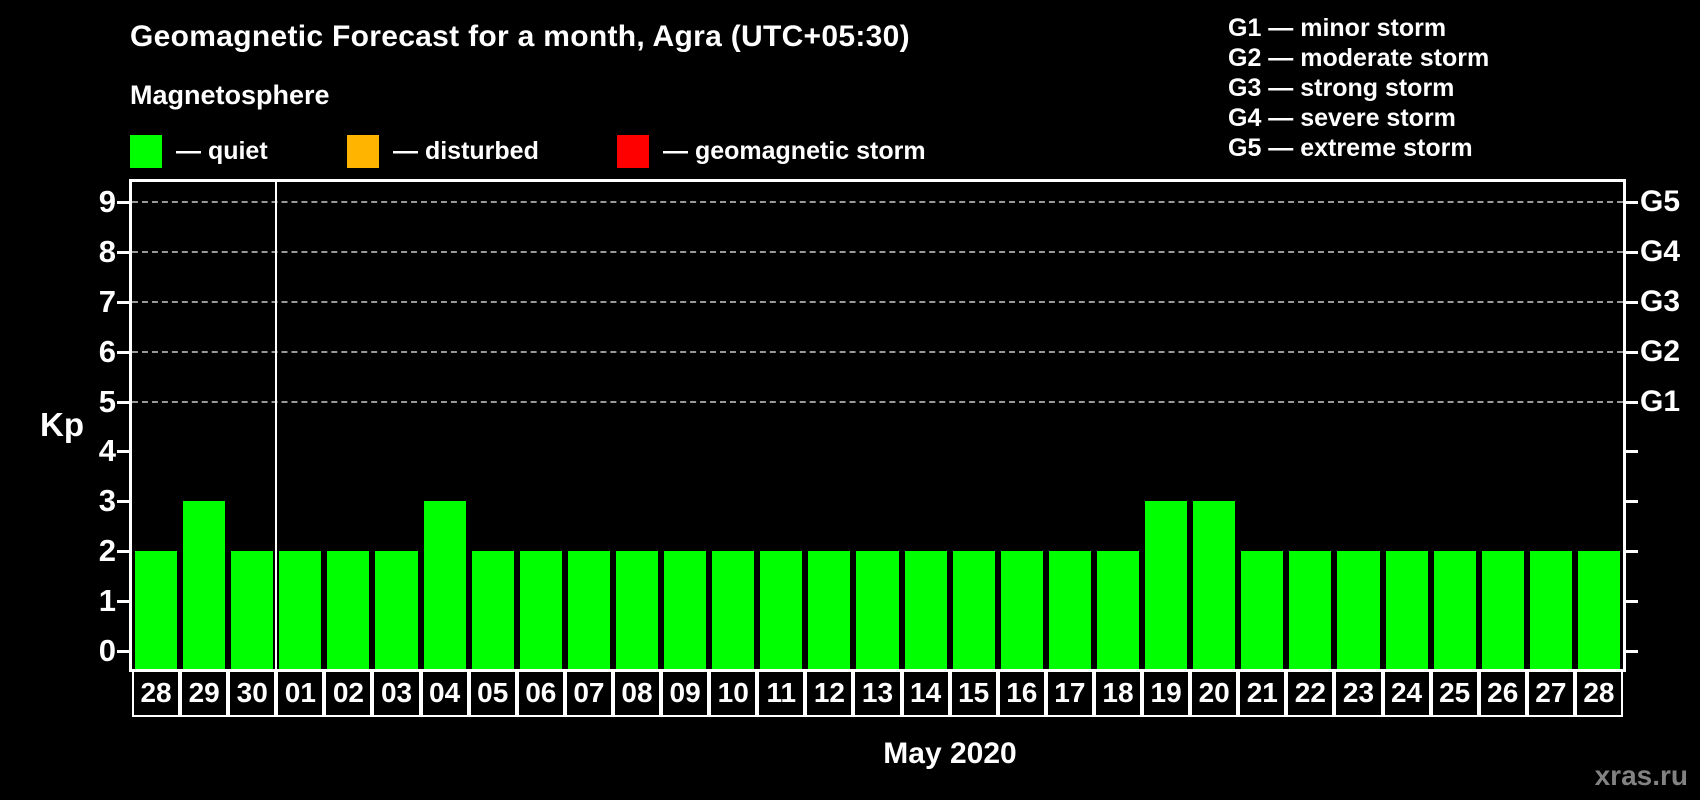 The image size is (1700, 800). I want to click on x-axis-day-label: 20, so click(1214, 693).